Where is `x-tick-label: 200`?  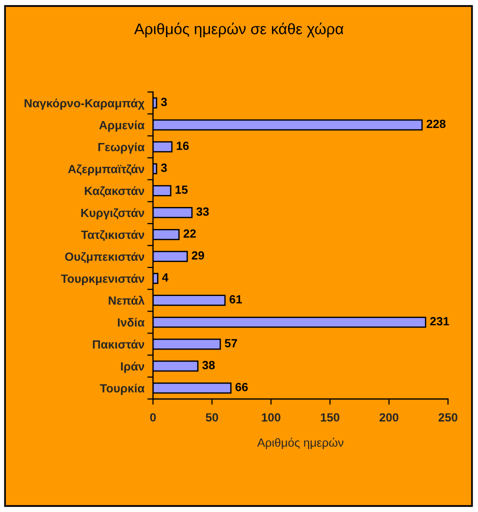 x-tick-label: 200 is located at coordinates (389, 417).